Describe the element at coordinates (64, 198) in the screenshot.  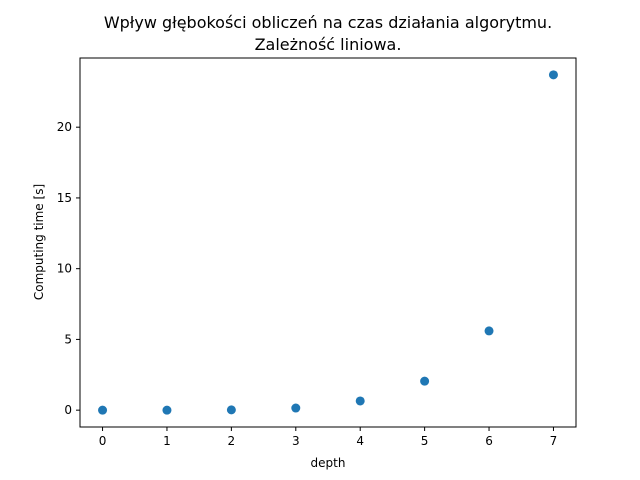
I see `y-tick-label: 15` at that location.